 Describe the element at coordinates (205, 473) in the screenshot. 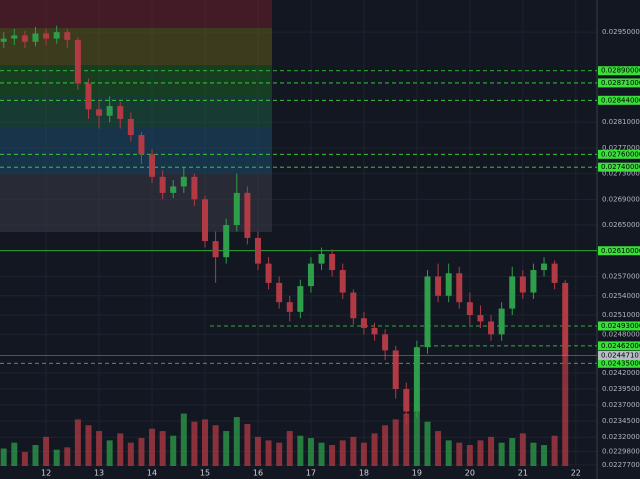

I see `x-tick-label: 15` at that location.